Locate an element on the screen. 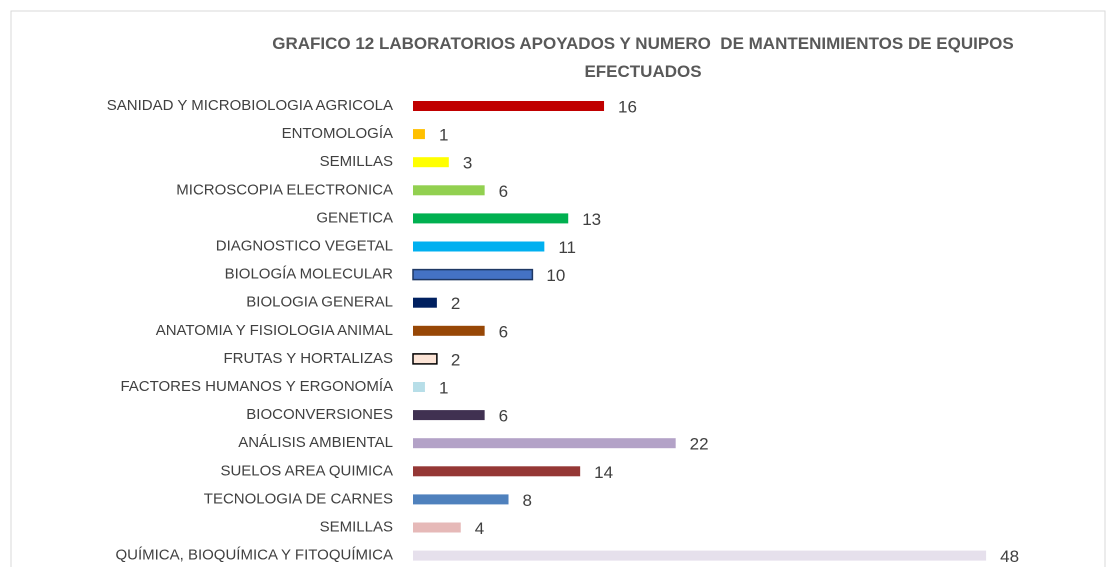 The height and width of the screenshot is (567, 1116). value-label: 3 is located at coordinates (467, 163).